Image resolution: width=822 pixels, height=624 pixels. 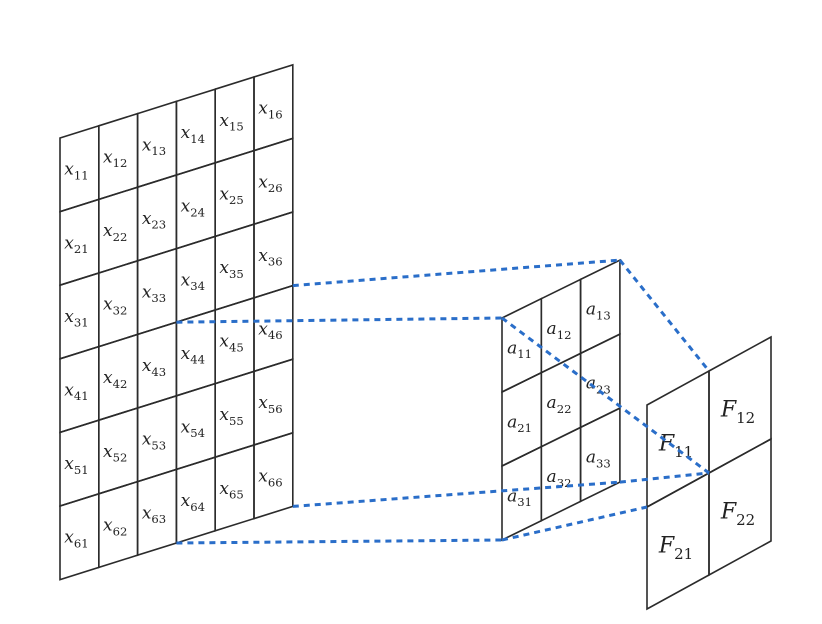 What do you see at coordinates (154, 146) in the screenshot?
I see `cell-label: x13` at bounding box center [154, 146].